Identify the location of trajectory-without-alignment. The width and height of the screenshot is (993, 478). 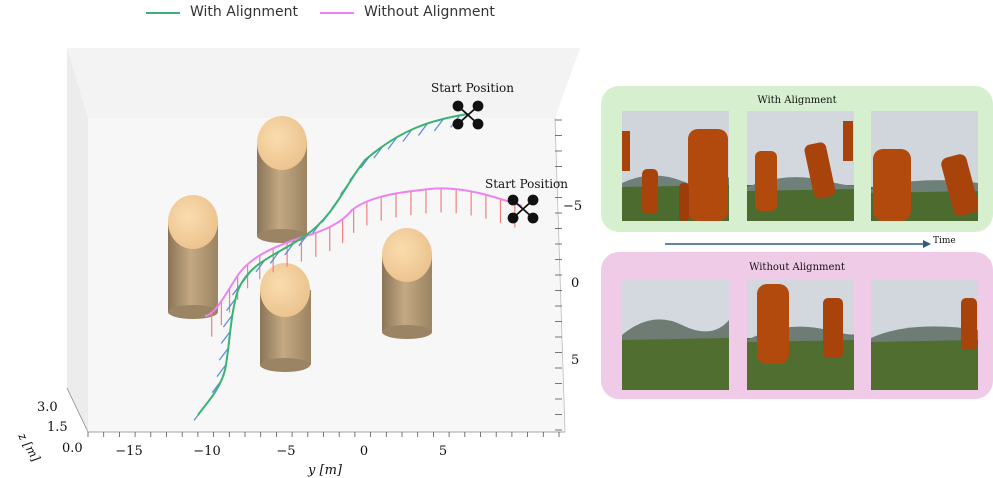
(363, 252).